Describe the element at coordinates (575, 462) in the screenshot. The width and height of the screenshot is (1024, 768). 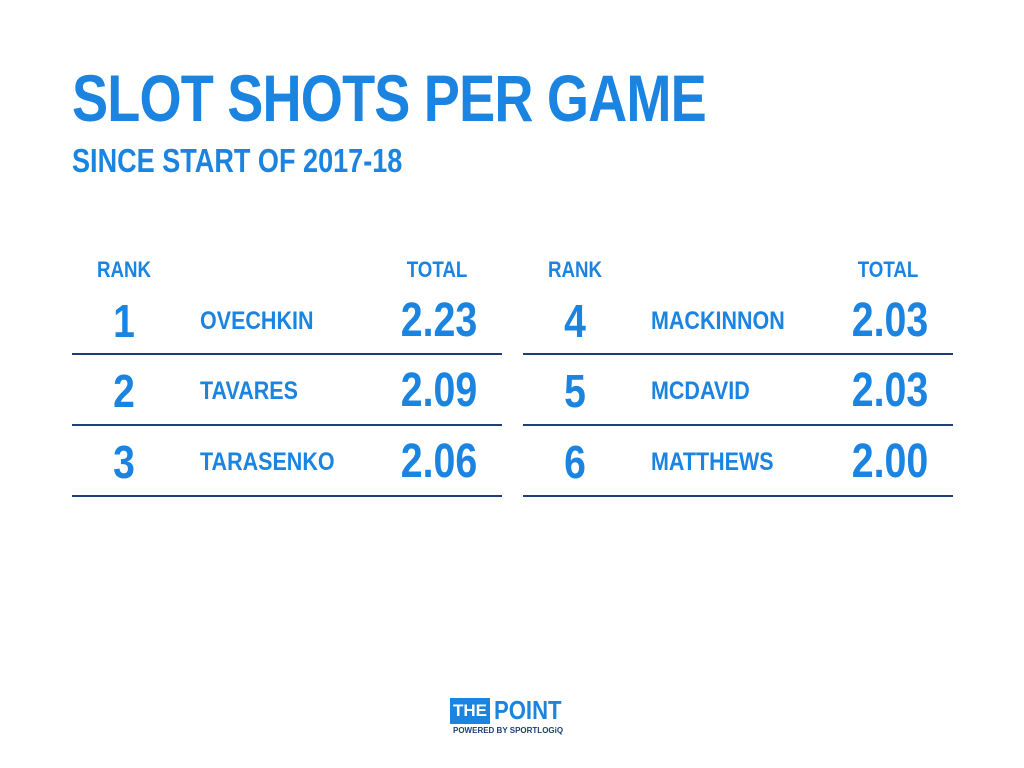
I see `rank-value: 6` at that location.